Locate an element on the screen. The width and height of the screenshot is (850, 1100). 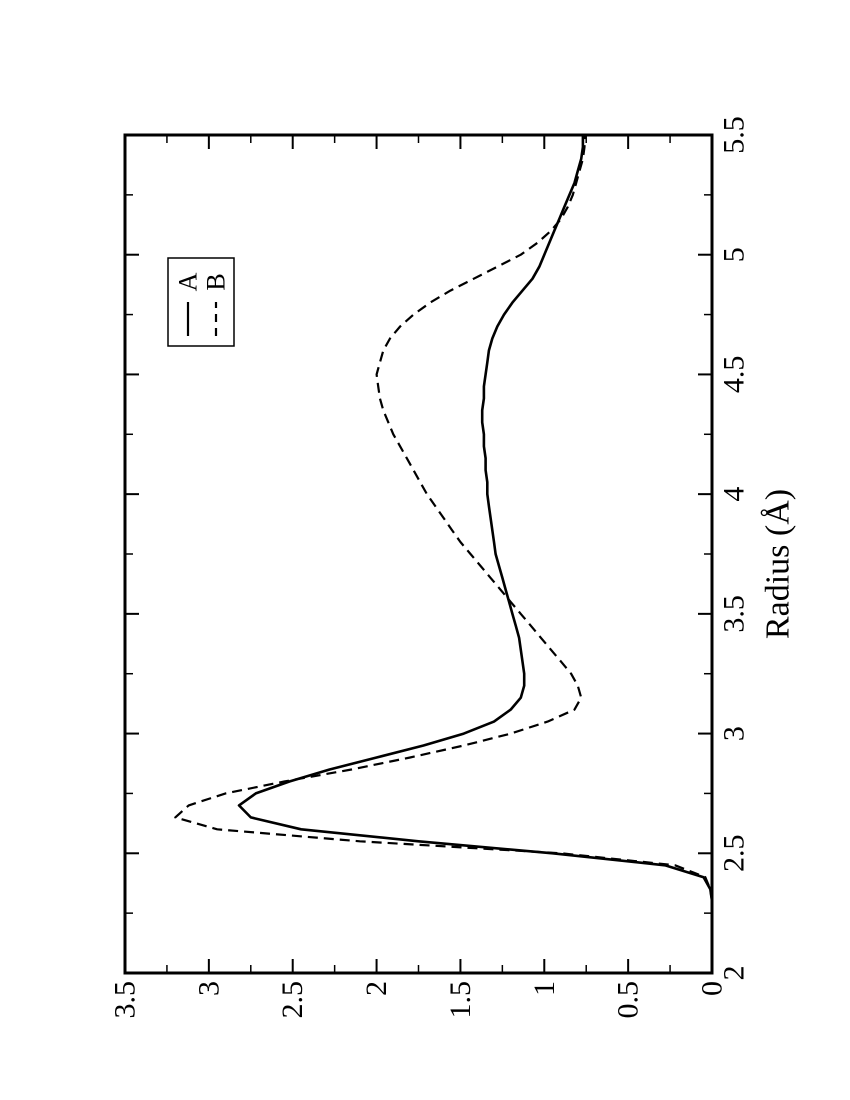
x-tick-label: 5 is located at coordinates (734, 254).